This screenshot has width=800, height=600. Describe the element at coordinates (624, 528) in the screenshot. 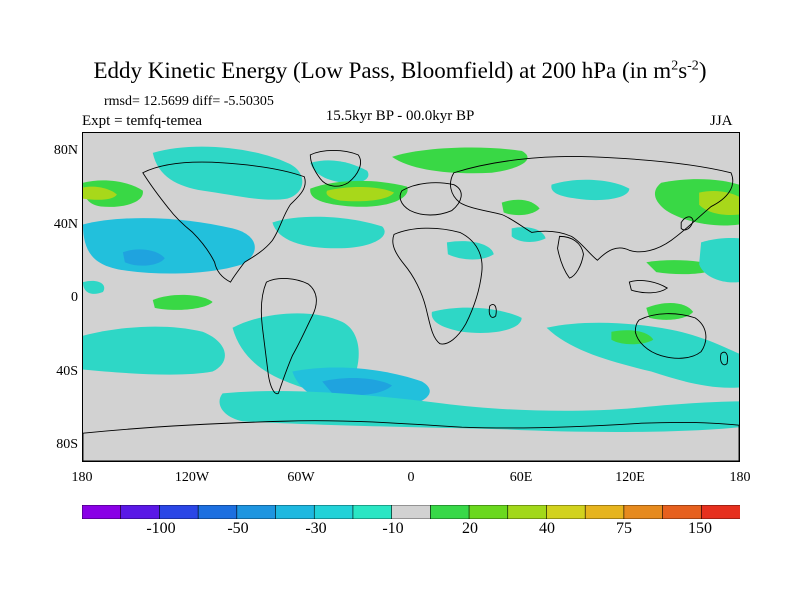

I see `colorbar-label: 75` at that location.